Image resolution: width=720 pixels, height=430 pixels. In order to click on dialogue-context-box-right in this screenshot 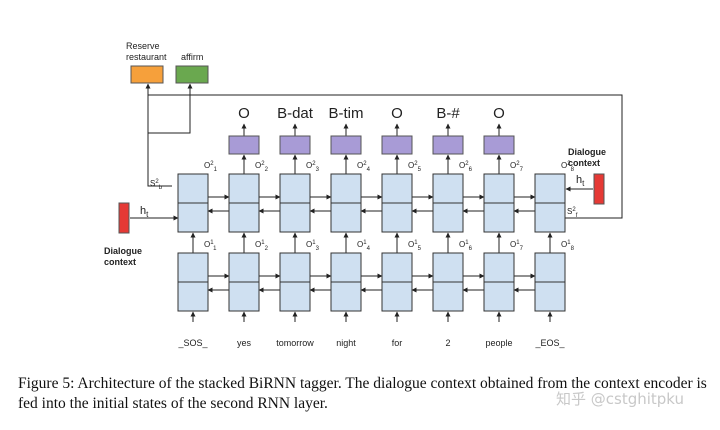, I will do `click(599, 189)`.